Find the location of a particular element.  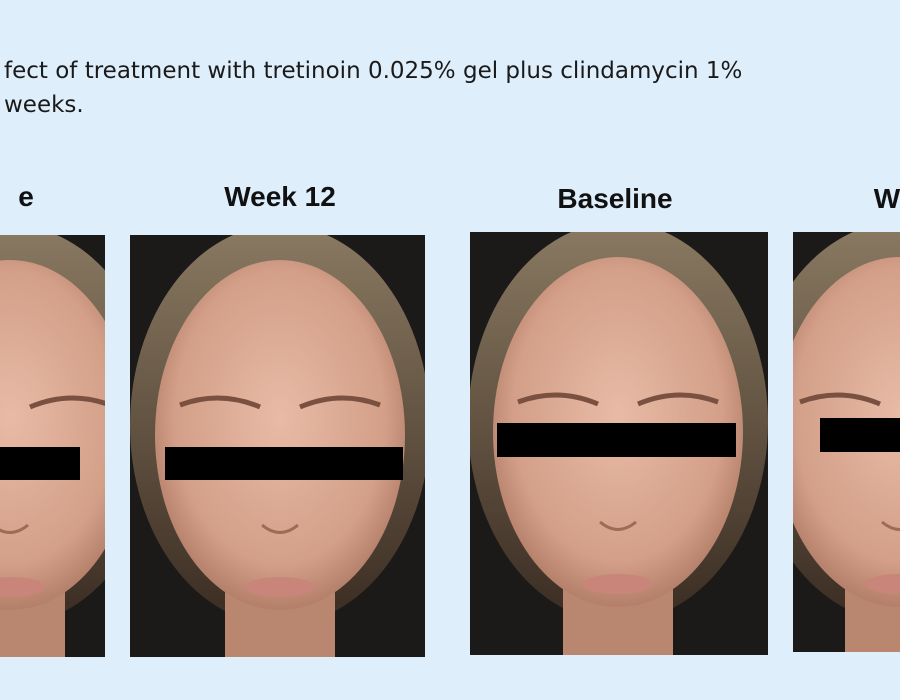

panel-label: Week 12 is located at coordinates (280, 196).